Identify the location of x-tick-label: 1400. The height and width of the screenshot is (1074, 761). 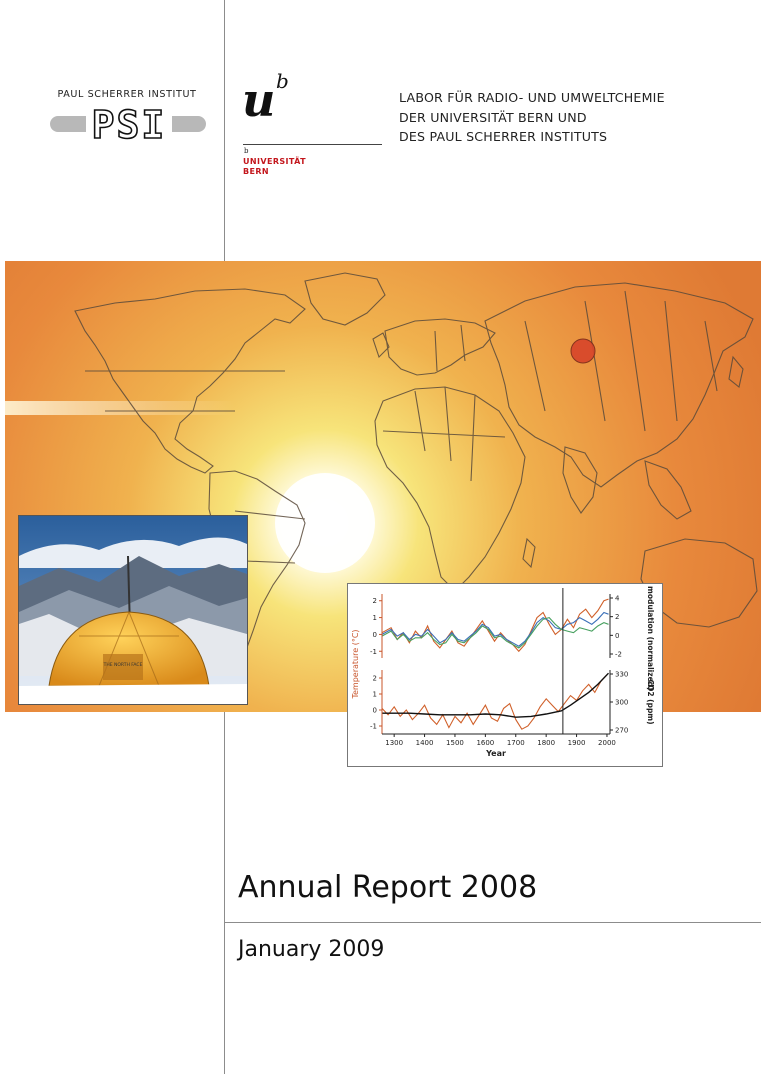
(425, 743).